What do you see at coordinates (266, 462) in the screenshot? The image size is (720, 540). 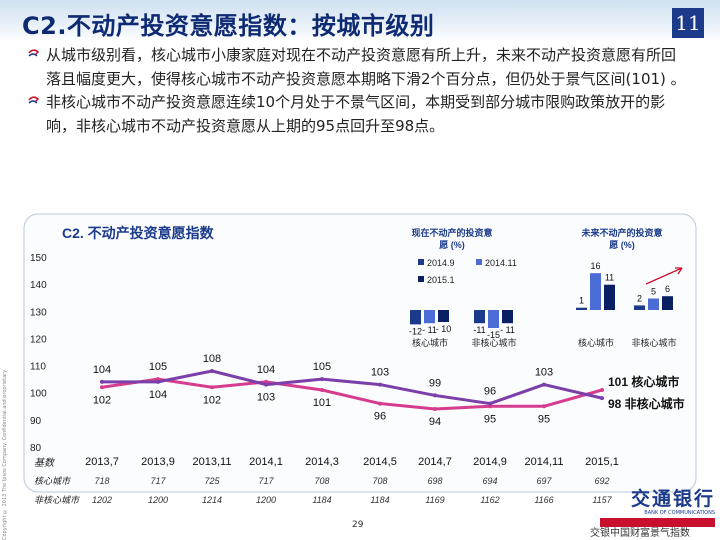 I see `x-category-label: 2014,1` at bounding box center [266, 462].